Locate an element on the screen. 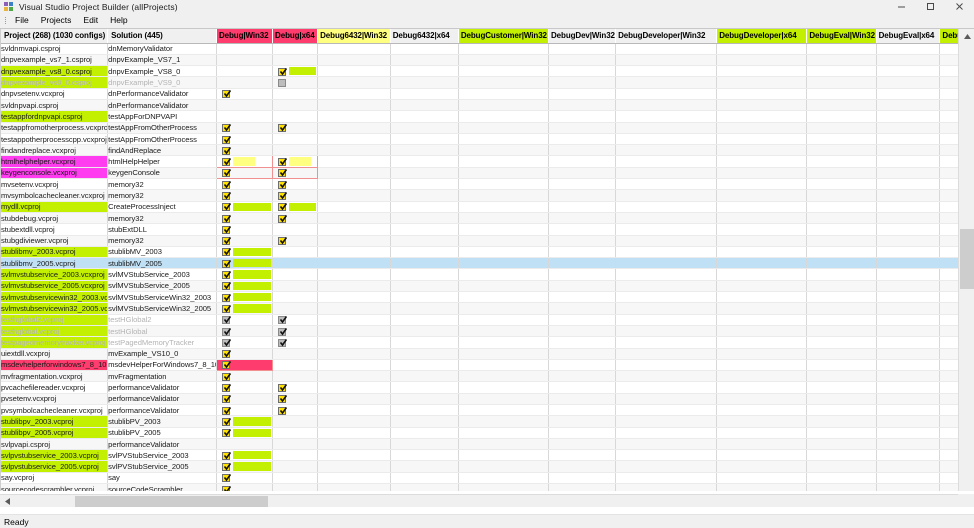 The height and width of the screenshot is (528, 974). table-row: mydll.vcproj CreateProcessInject is located at coordinates (479, 207).